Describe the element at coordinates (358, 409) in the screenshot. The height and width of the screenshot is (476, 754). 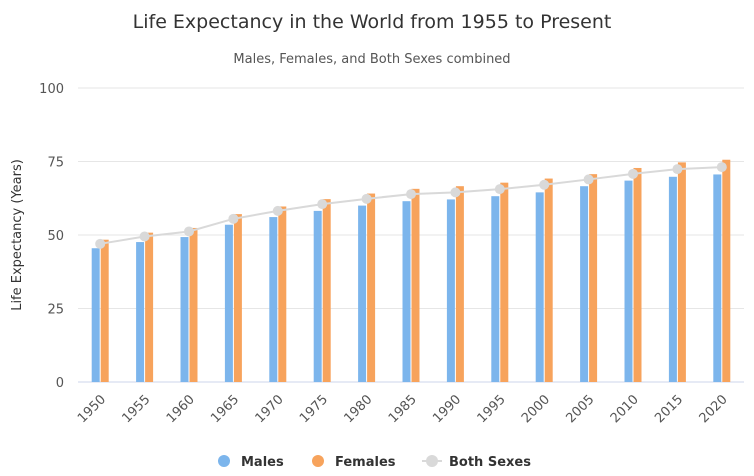
I see `x-tick-label: 1980` at that location.